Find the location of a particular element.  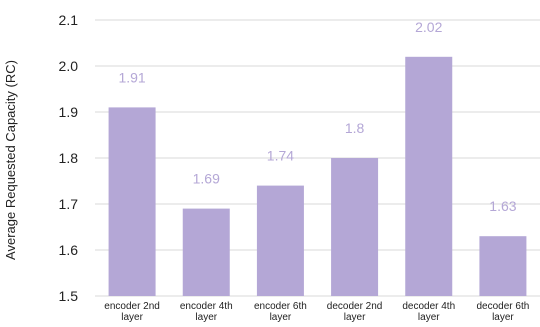

y-axis-title: Average Requested Capacity (RC) is located at coordinates (10, 160).